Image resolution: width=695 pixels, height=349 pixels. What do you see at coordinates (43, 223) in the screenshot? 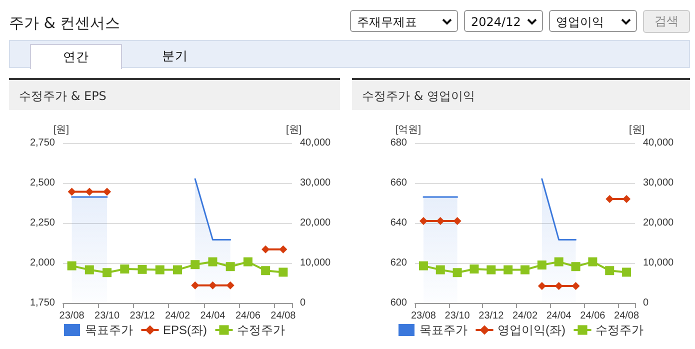
I see `y-tick-label: 2,250` at bounding box center [43, 223].